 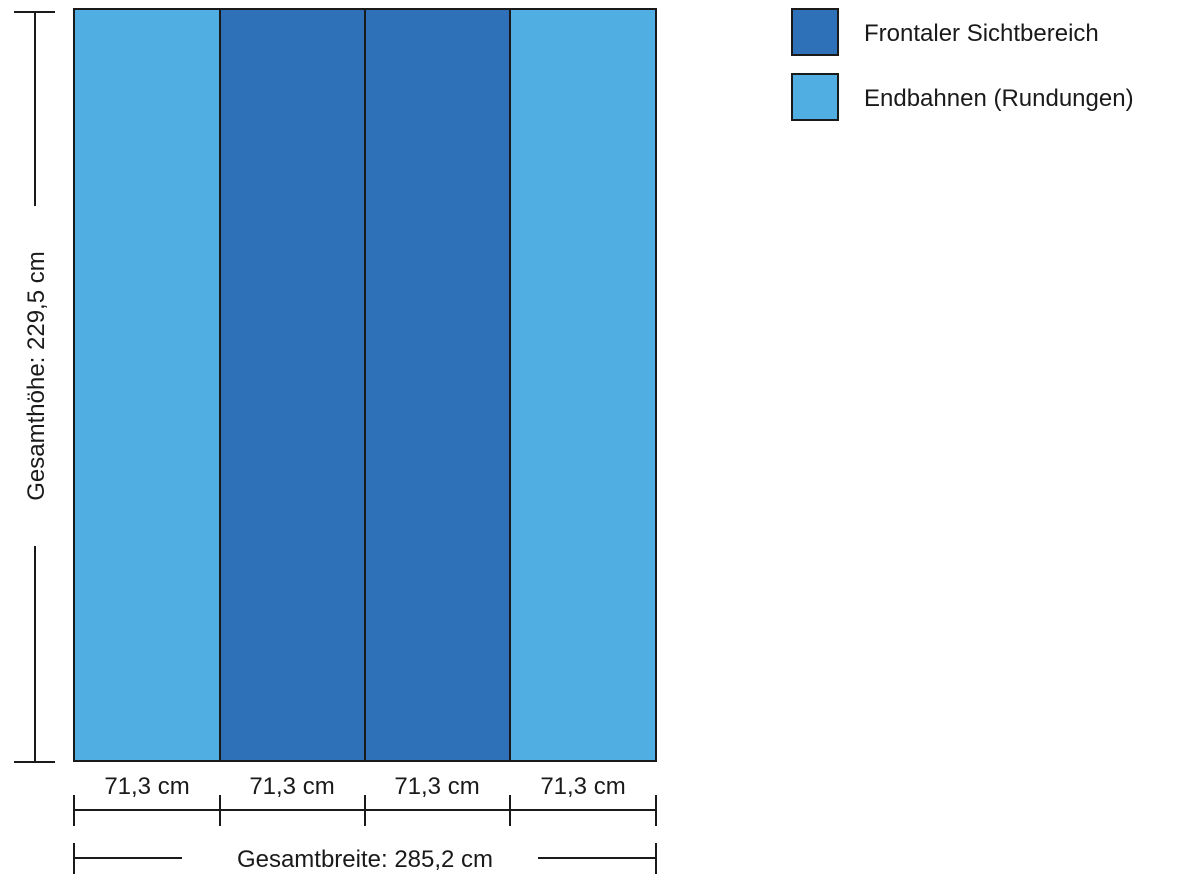 What do you see at coordinates (583, 385) in the screenshot?
I see `panel-end-right` at bounding box center [583, 385].